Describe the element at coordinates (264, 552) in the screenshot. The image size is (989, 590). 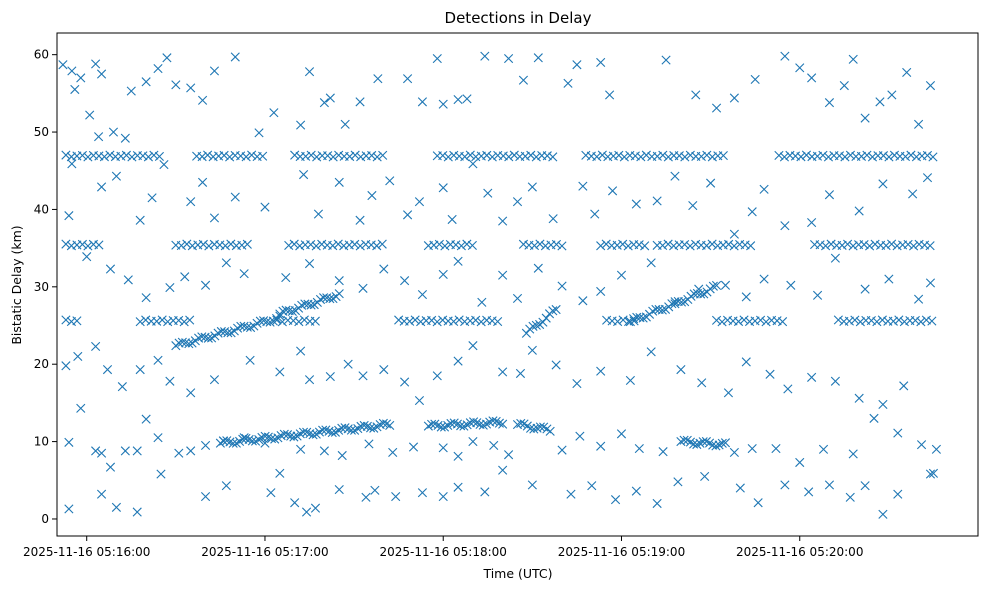
I see `x-tick-label: 2025-11-16 05:17:00` at that location.